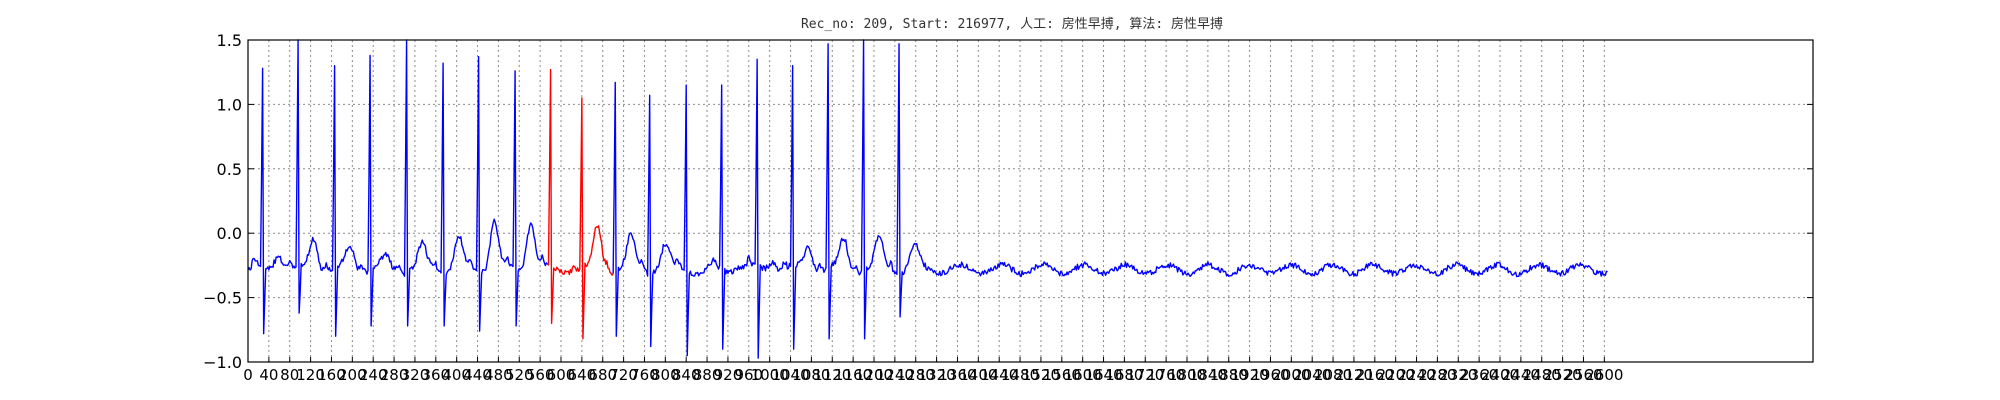 This screenshot has width=2000, height=400. What do you see at coordinates (832, 375) in the screenshot?
I see `x-tick-label: 1120` at bounding box center [832, 375].